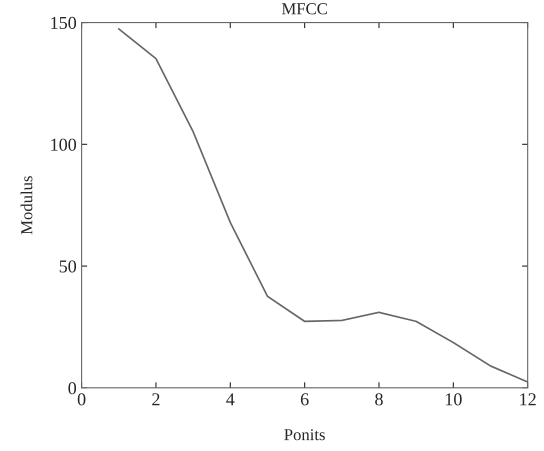  Describe the element at coordinates (72, 388) in the screenshot. I see `y-tick-label: 0` at that location.